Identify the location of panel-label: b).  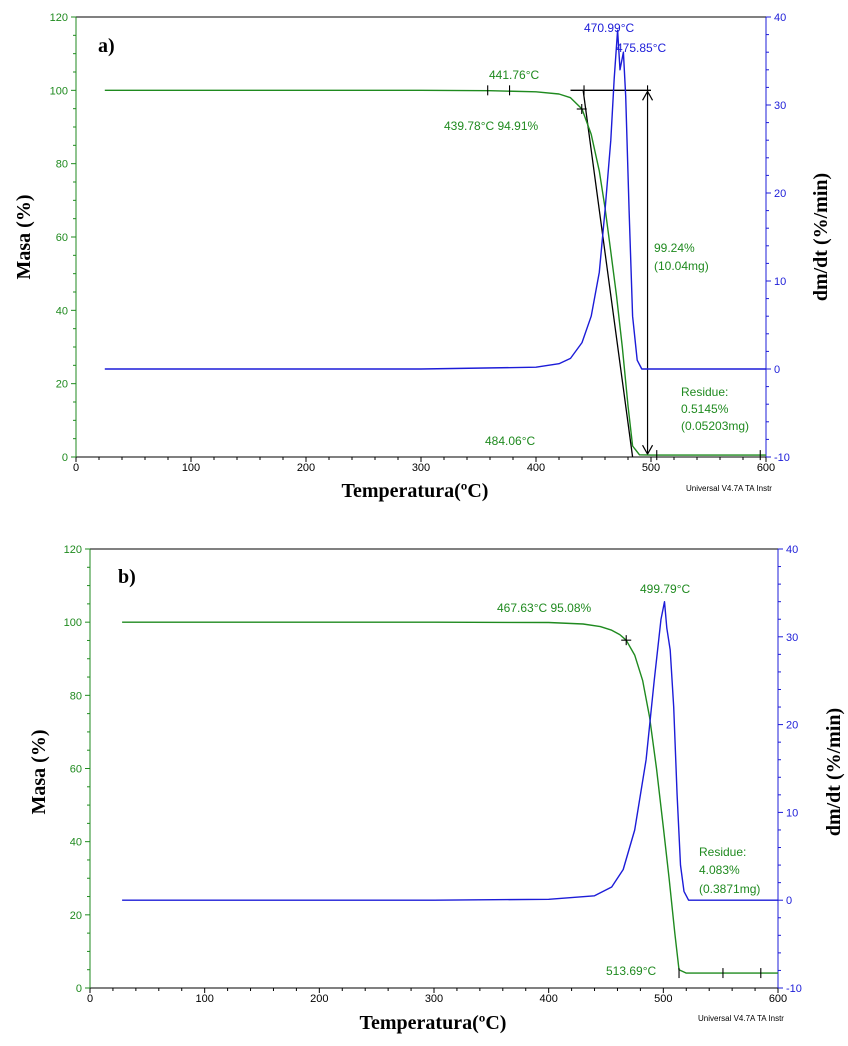
(127, 577).